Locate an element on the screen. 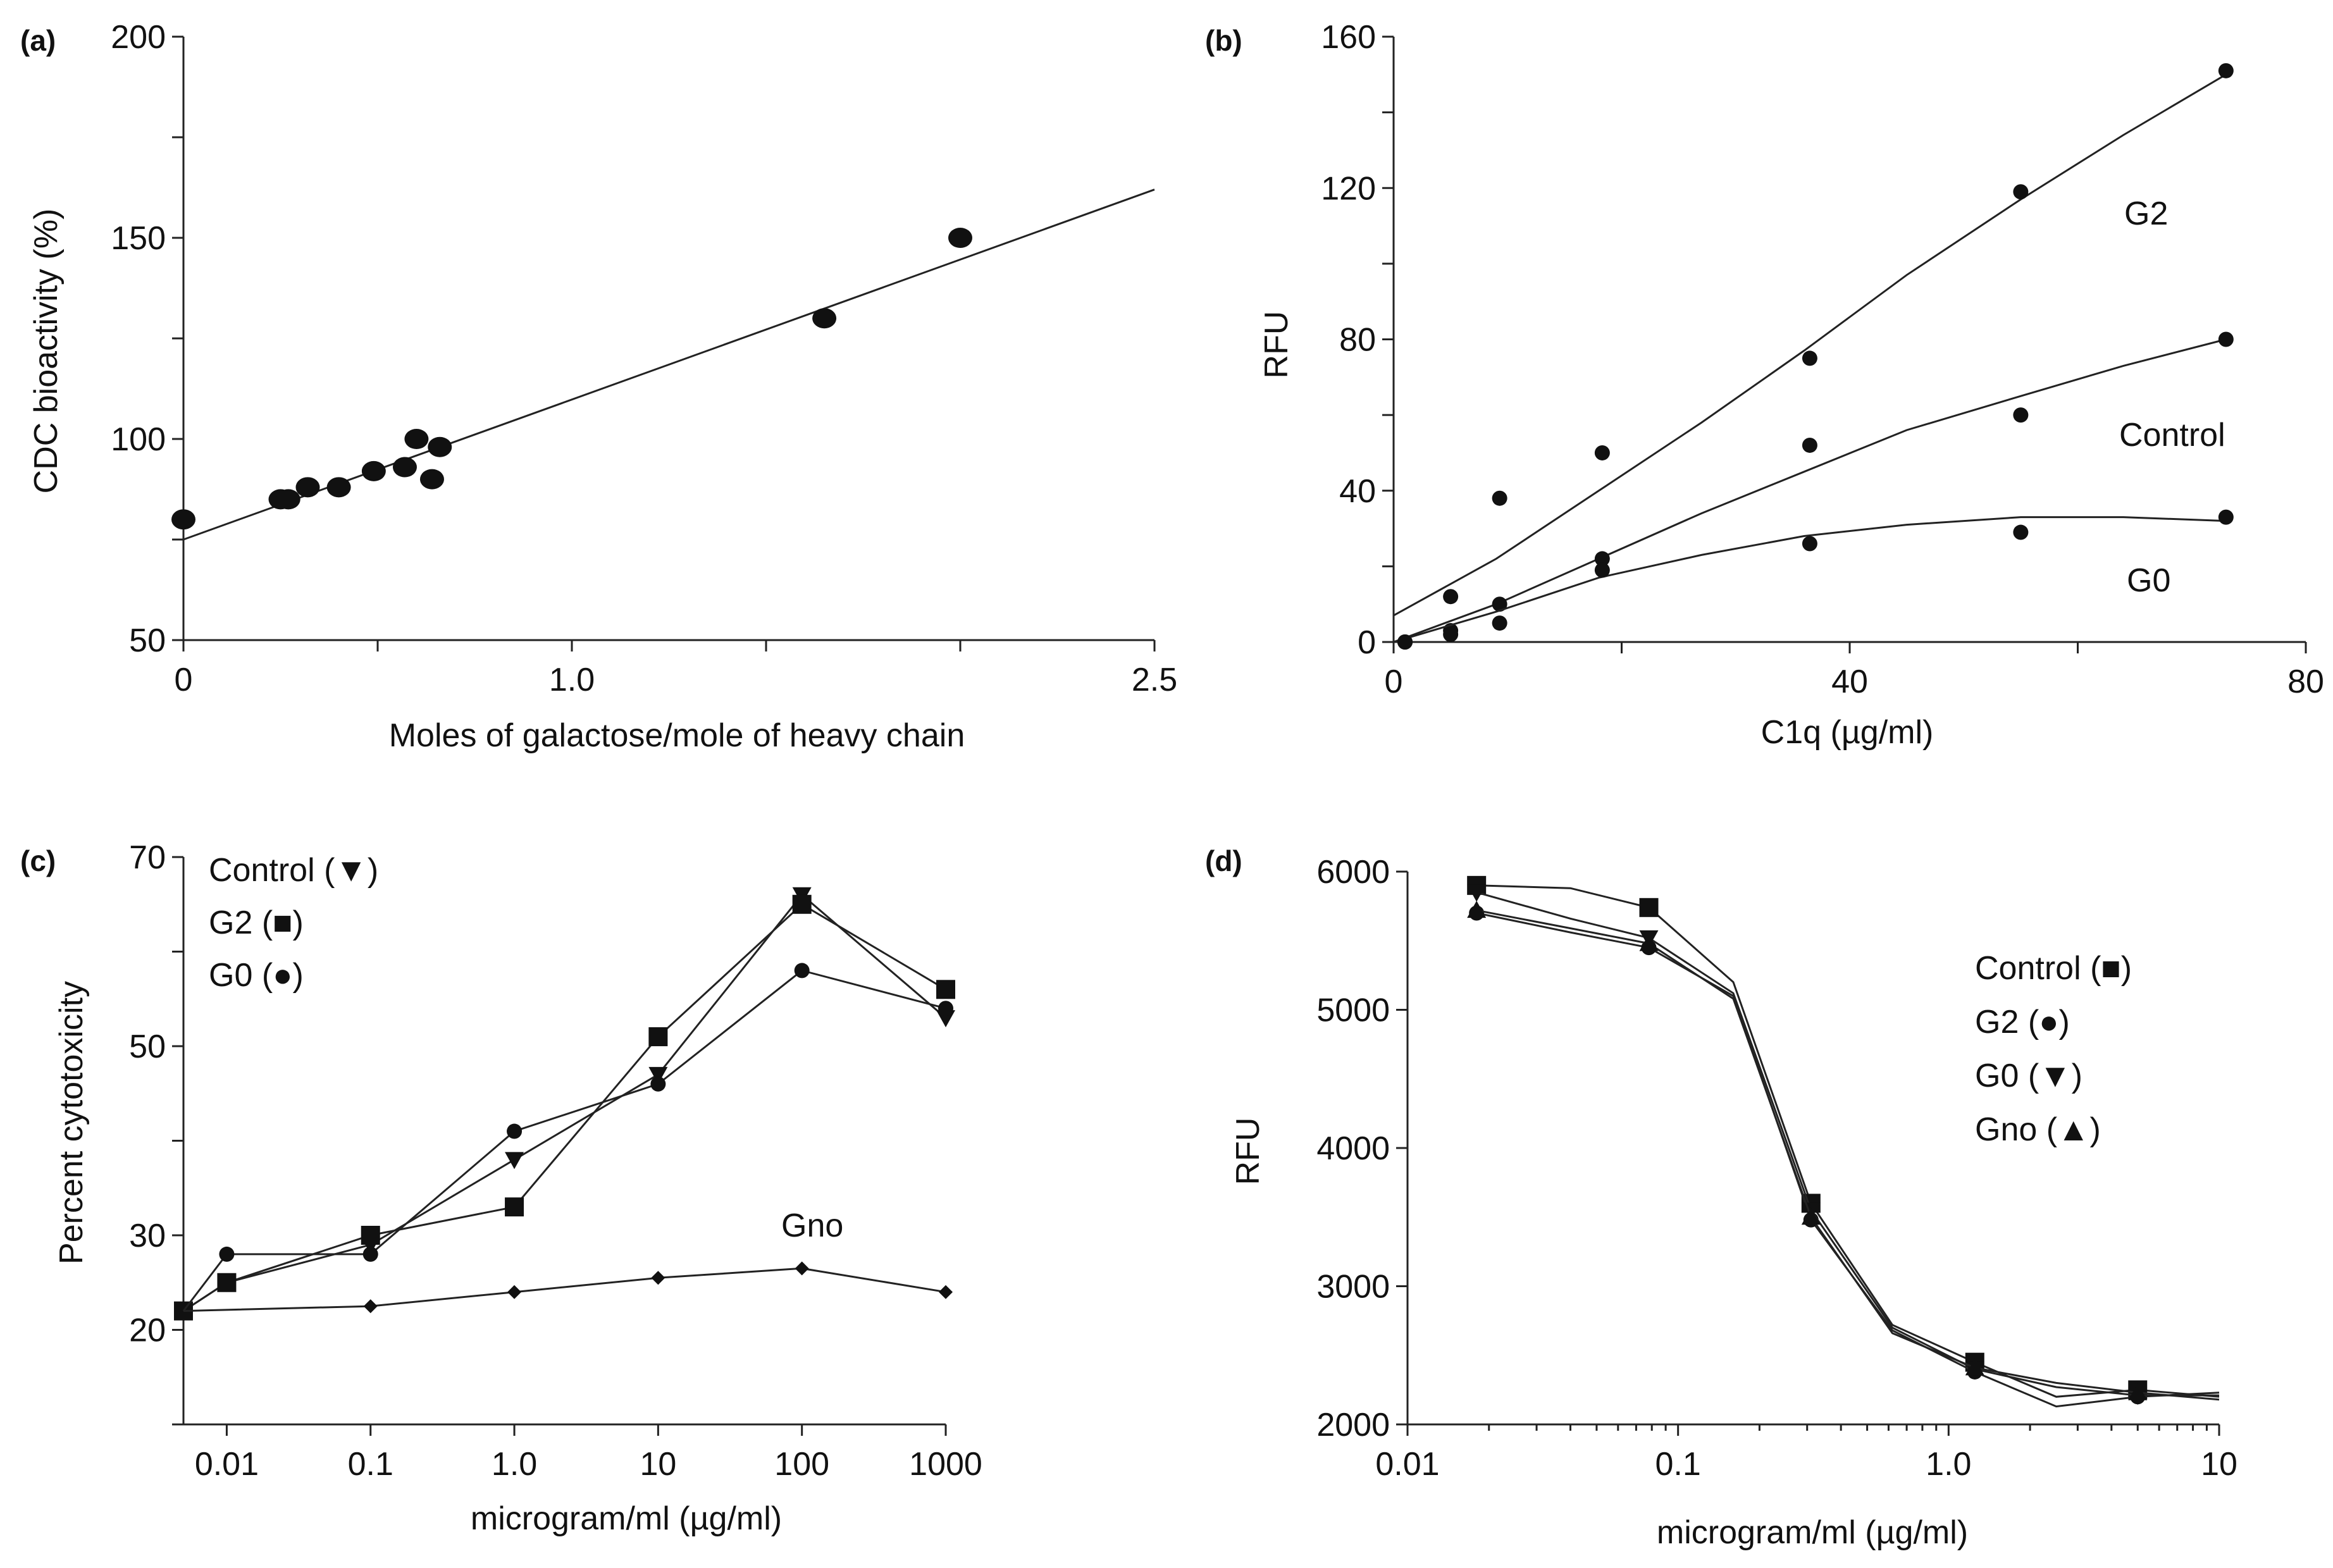  y-tick-label: 5000 is located at coordinates (1353, 1010).